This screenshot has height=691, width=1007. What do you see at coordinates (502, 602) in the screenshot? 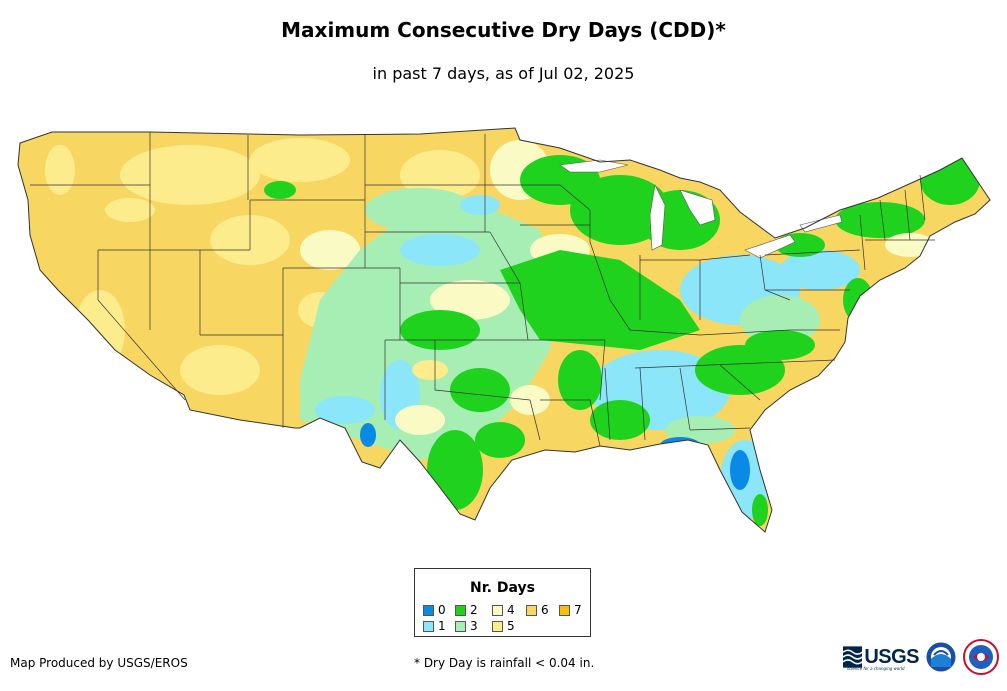
I see `map-legend: Nr. Days 0 1 2 3 4 5 6 7` at bounding box center [502, 602].